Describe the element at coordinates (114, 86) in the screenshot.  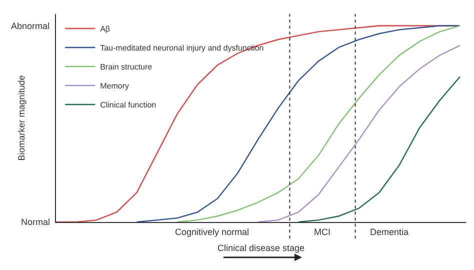
I see `legend-label: Memory` at that location.